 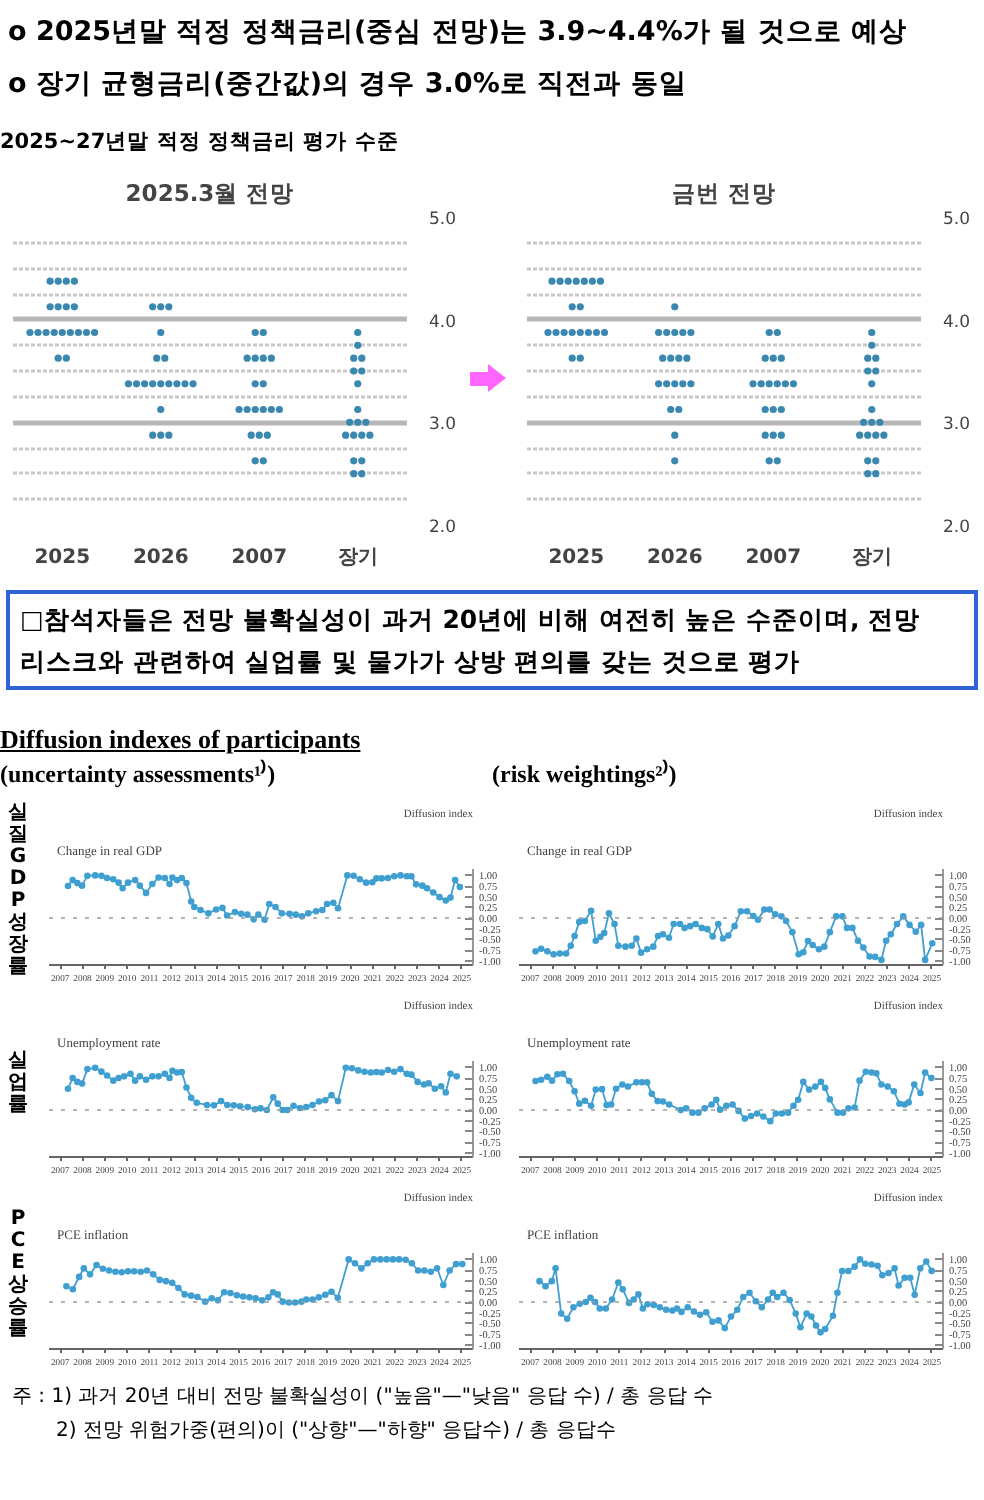 What do you see at coordinates (180, 740) in the screenshot?
I see `text: Diffusion indexes of participants` at bounding box center [180, 740].